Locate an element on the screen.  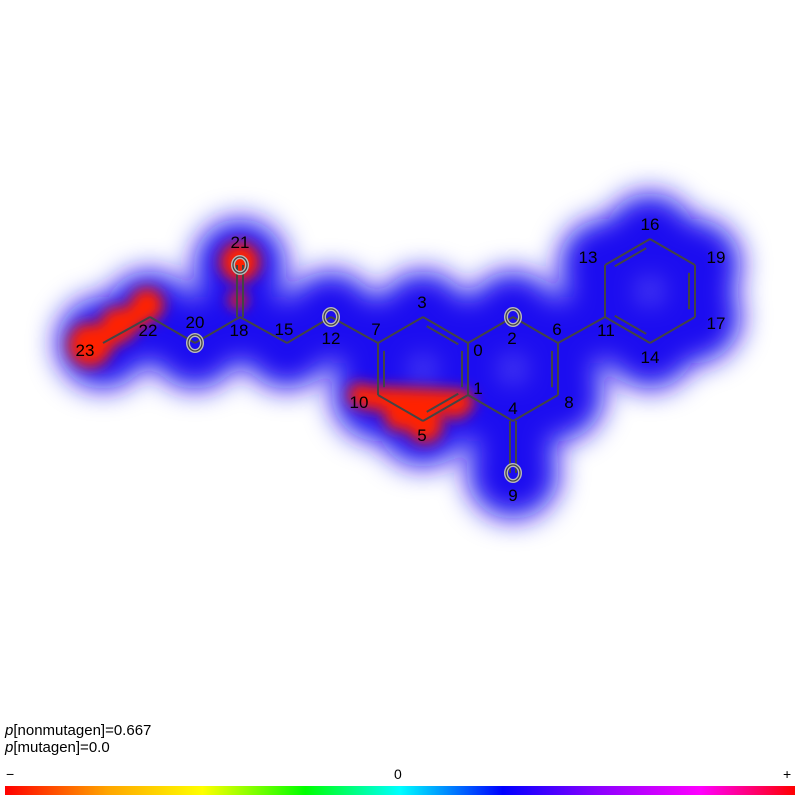
atom-index-label: 19 is located at coordinates (716, 257).